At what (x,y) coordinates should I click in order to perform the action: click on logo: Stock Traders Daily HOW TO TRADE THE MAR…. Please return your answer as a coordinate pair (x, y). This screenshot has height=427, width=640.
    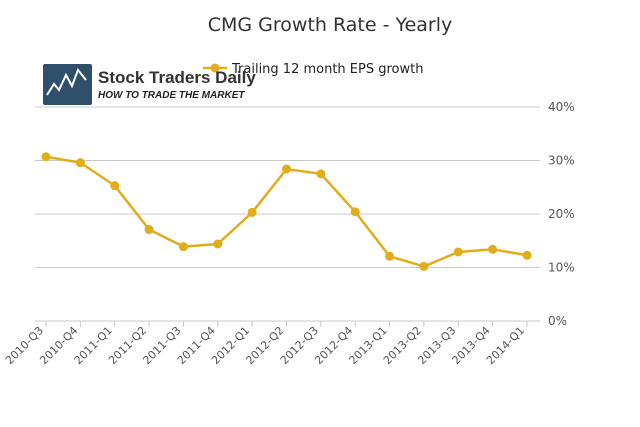
    Looking at the image, I should click on (149, 84).